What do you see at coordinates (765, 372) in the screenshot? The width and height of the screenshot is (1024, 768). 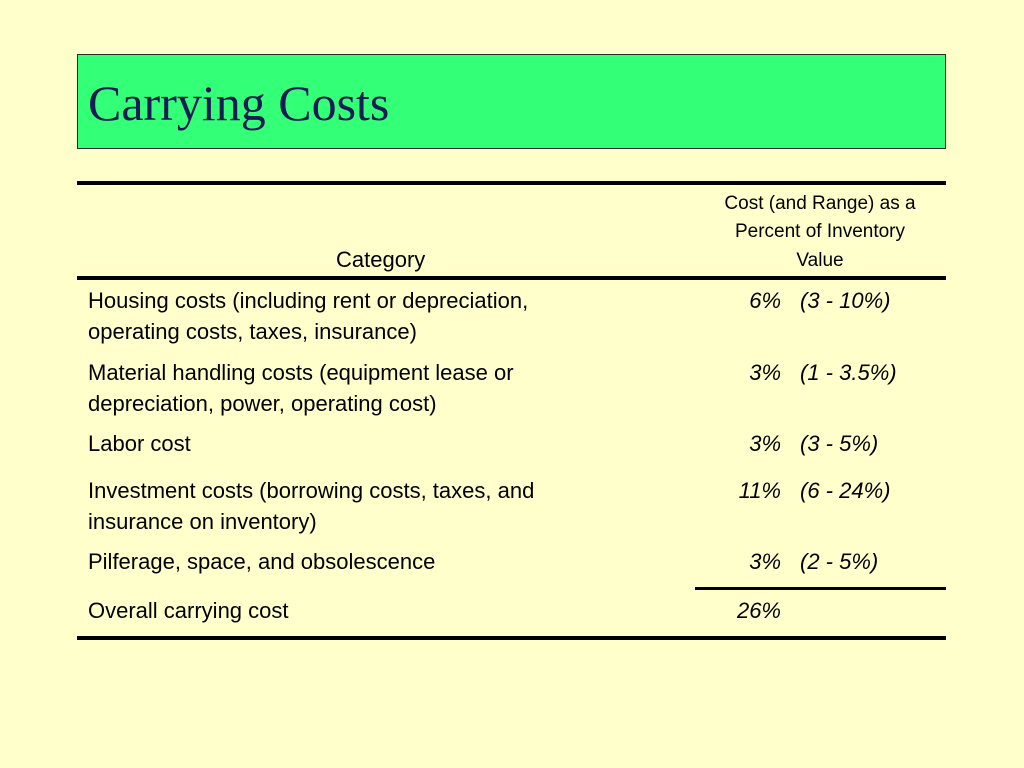 I see `row-material-cost: 3%` at bounding box center [765, 372].